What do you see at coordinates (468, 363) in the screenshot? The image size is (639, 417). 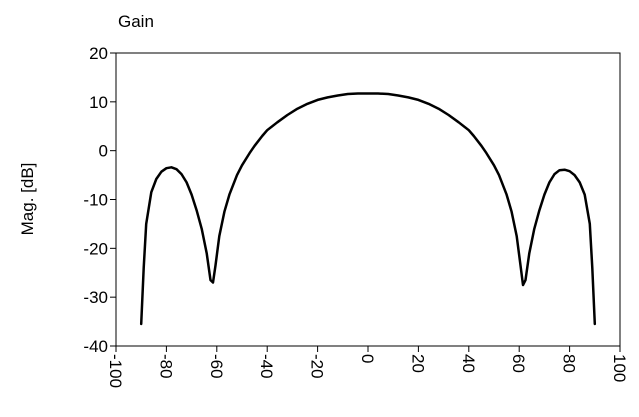 I see `x-tick-label: 40` at bounding box center [468, 363].